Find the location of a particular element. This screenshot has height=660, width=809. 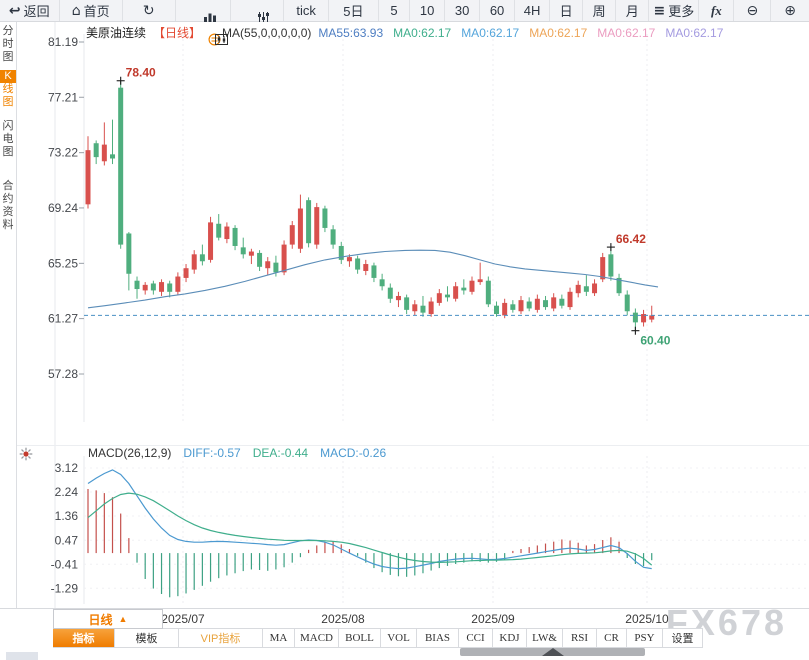

period-selector: 日线 ▲ is located at coordinates (108, 619).